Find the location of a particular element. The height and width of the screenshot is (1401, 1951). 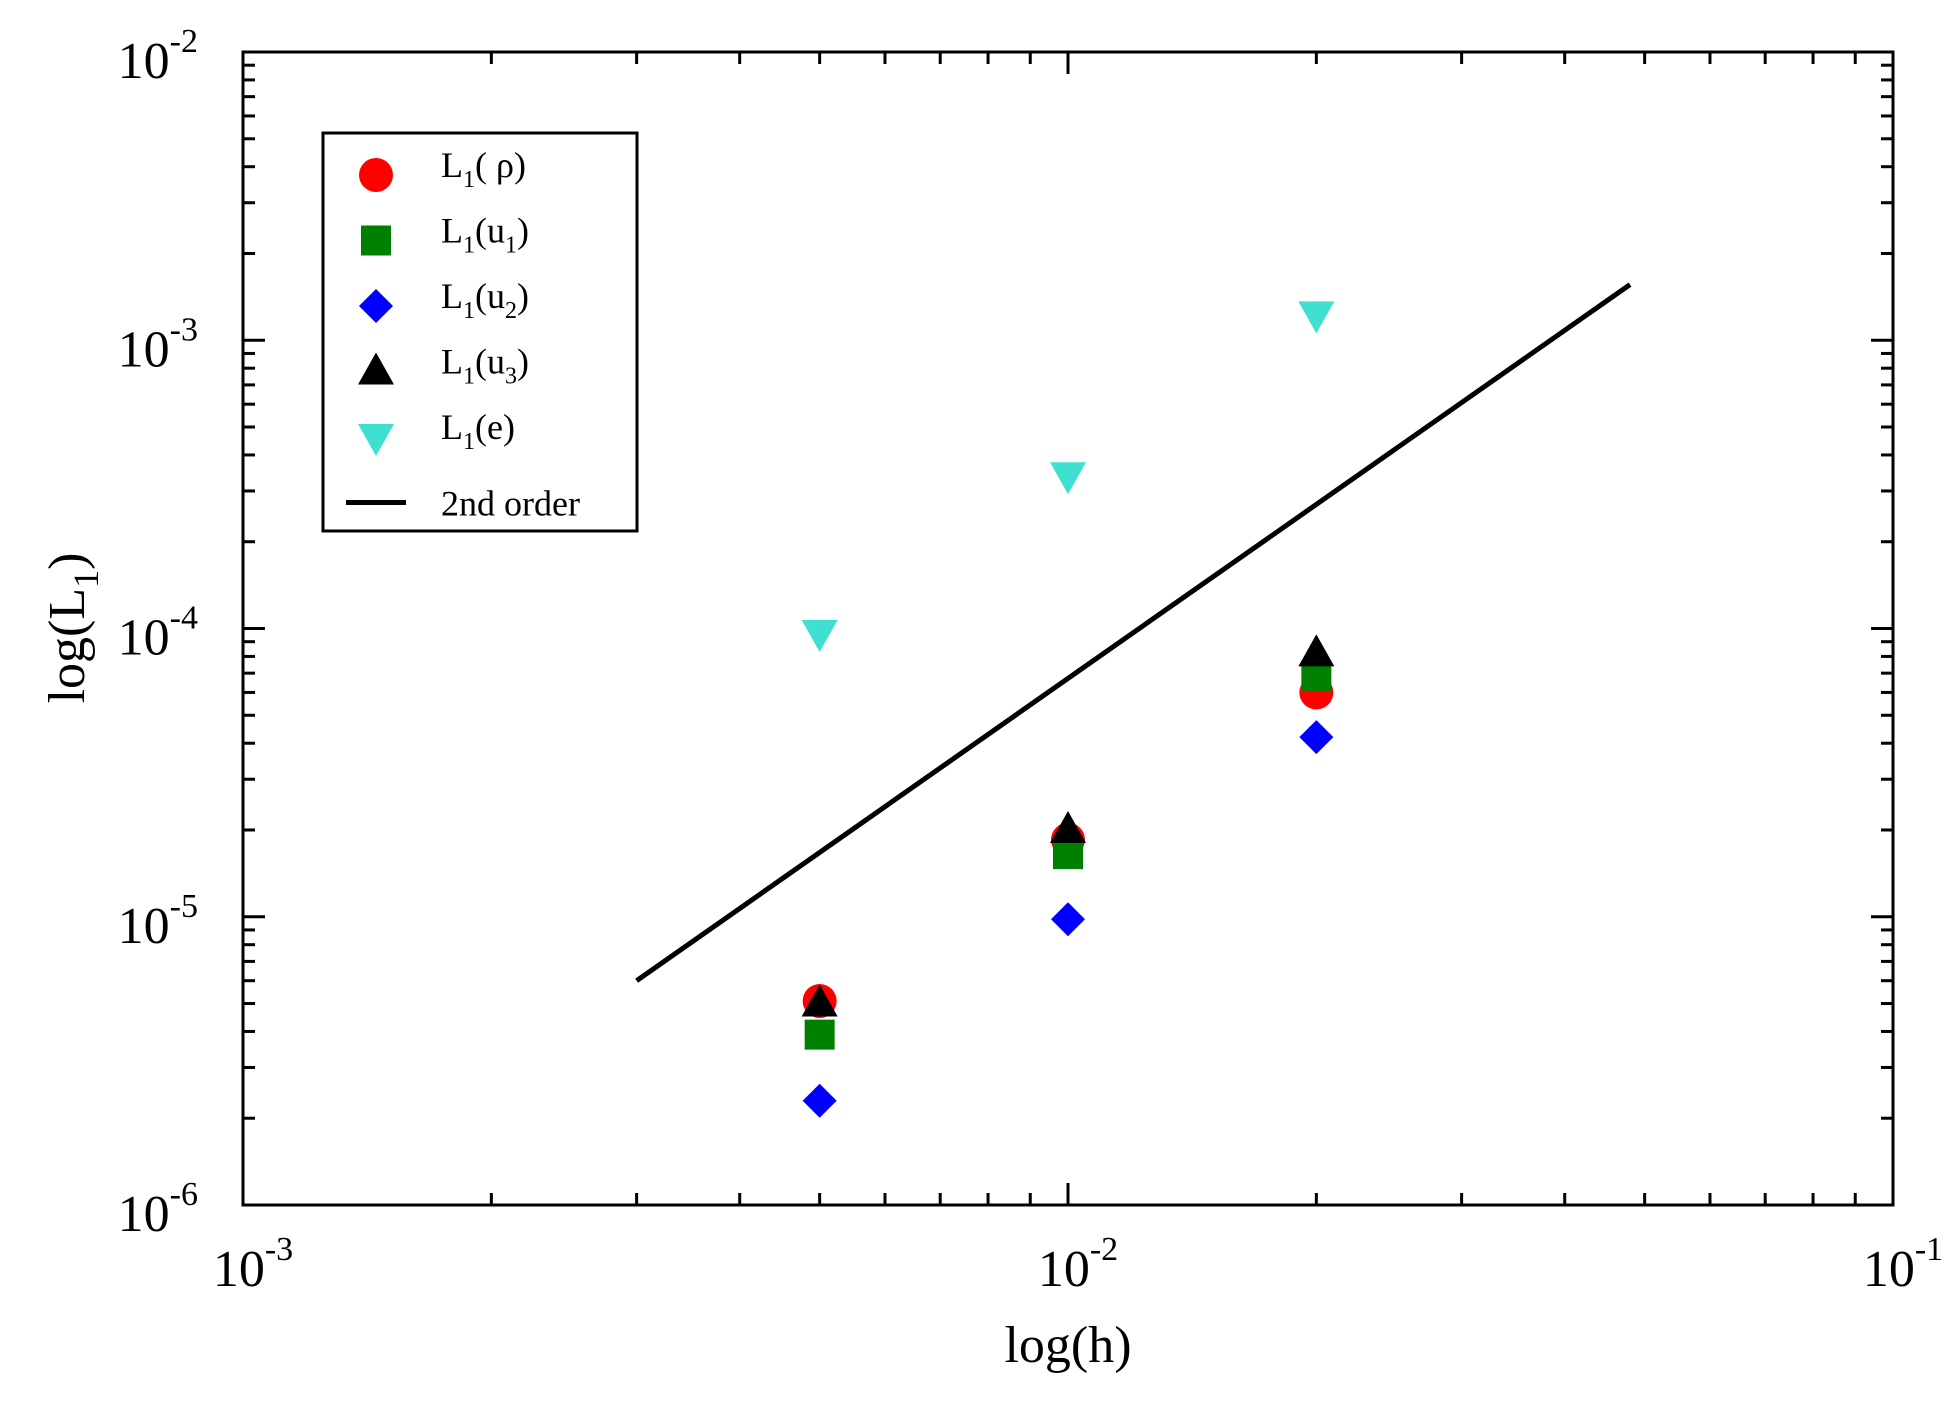

x-tick-labels: 10⁻³ 10⁻² 10⁻¹ is located at coordinates (1078, 1264).